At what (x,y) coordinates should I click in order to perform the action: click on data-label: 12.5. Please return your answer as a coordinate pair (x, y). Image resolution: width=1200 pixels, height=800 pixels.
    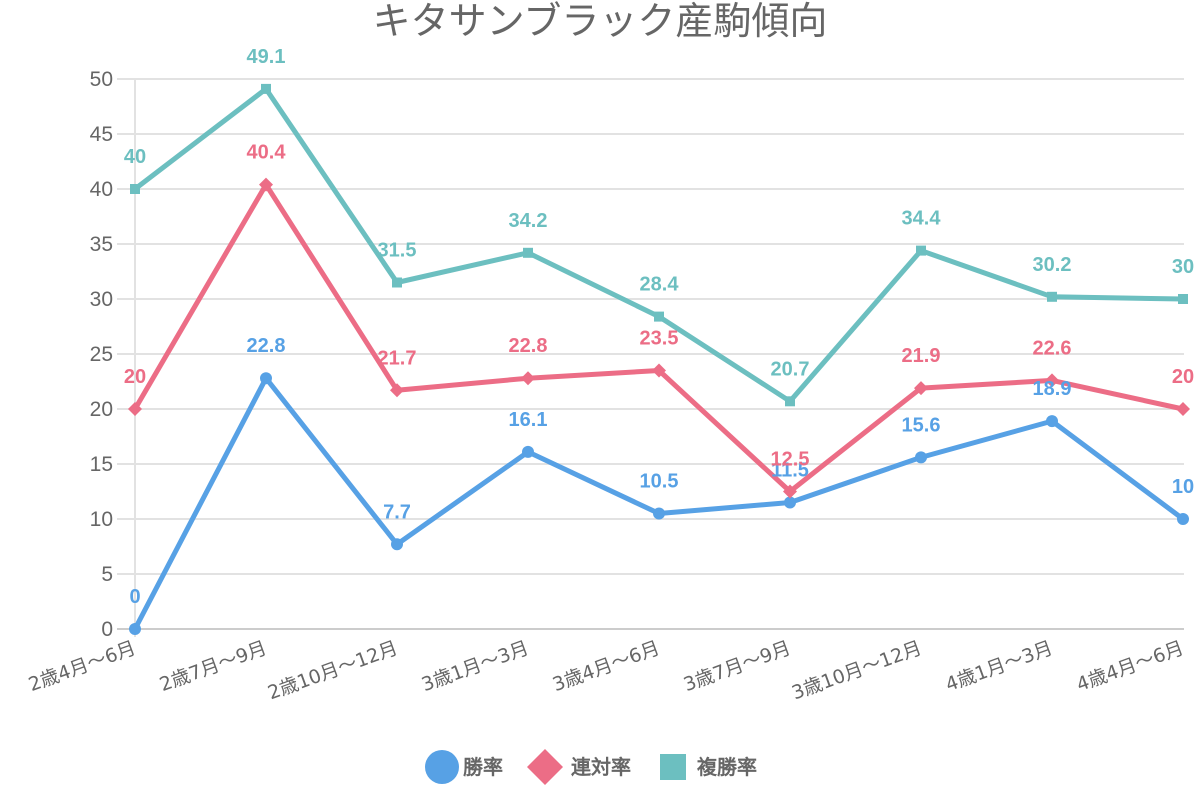
    Looking at the image, I should click on (790, 460).